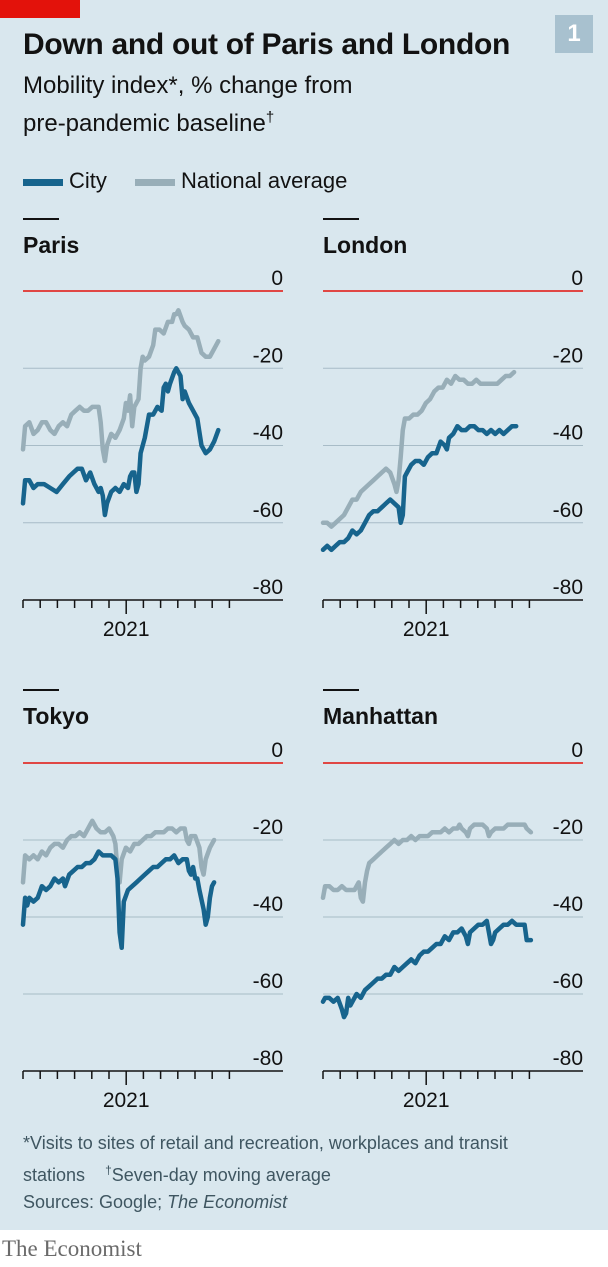 The width and height of the screenshot is (608, 1267). What do you see at coordinates (341, 219) in the screenshot?
I see `panel-title-rule-london` at bounding box center [341, 219].